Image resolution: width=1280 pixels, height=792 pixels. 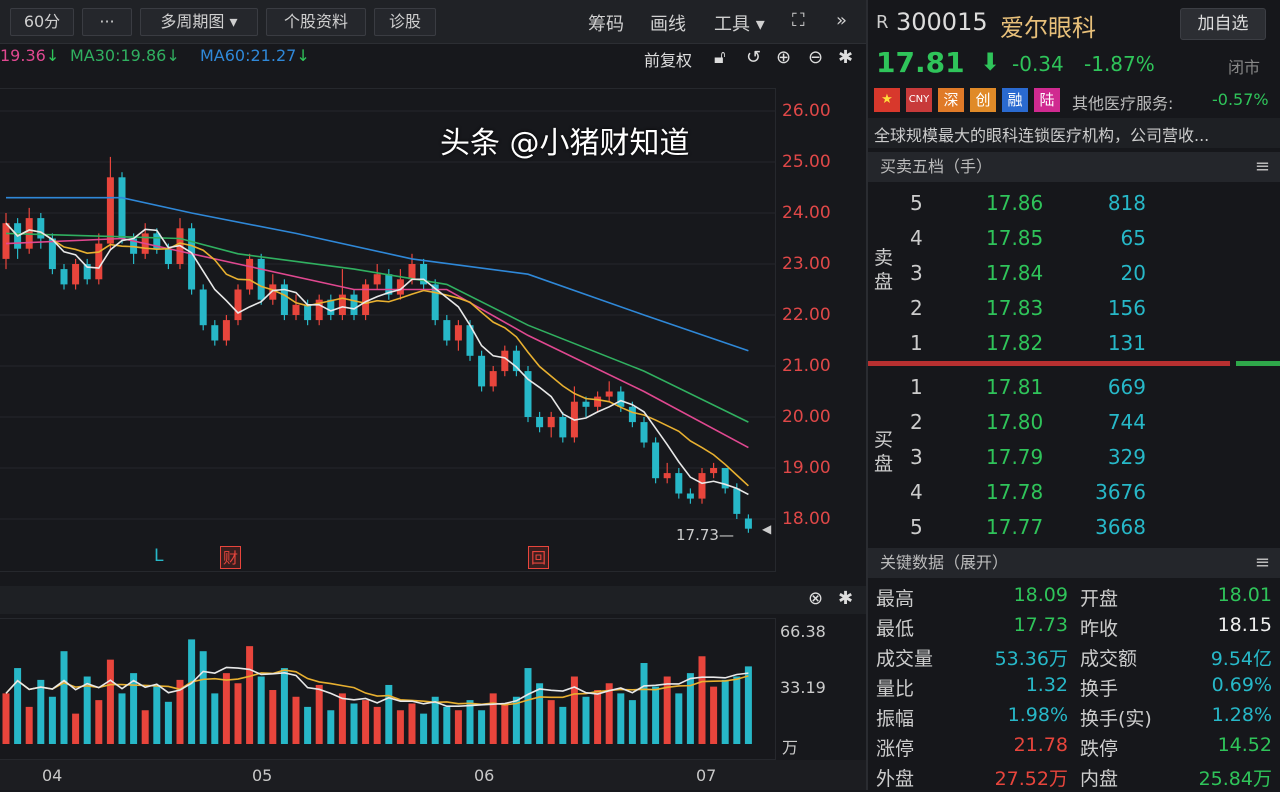 What do you see at coordinates (1048, 28) in the screenshot?
I see `stock-name: 爱尔眼科` at bounding box center [1048, 28].